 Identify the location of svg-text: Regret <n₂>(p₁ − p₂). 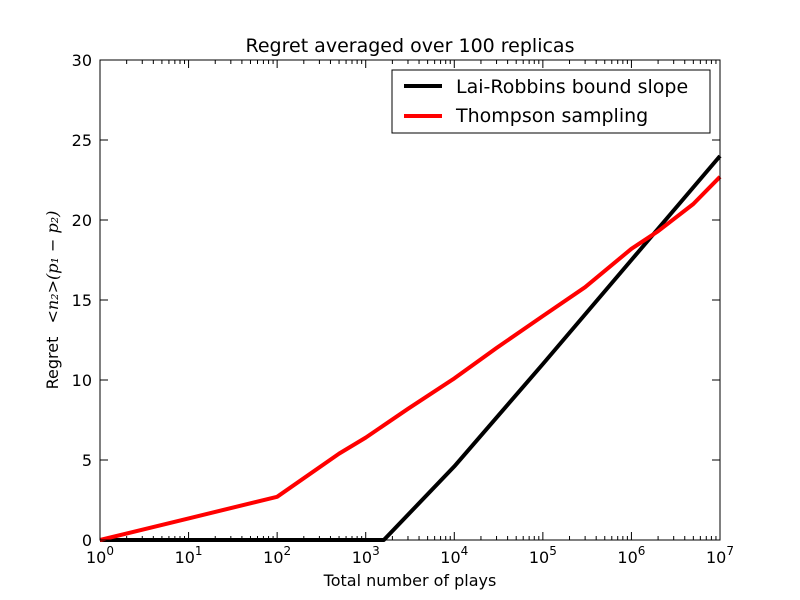
(52, 300).